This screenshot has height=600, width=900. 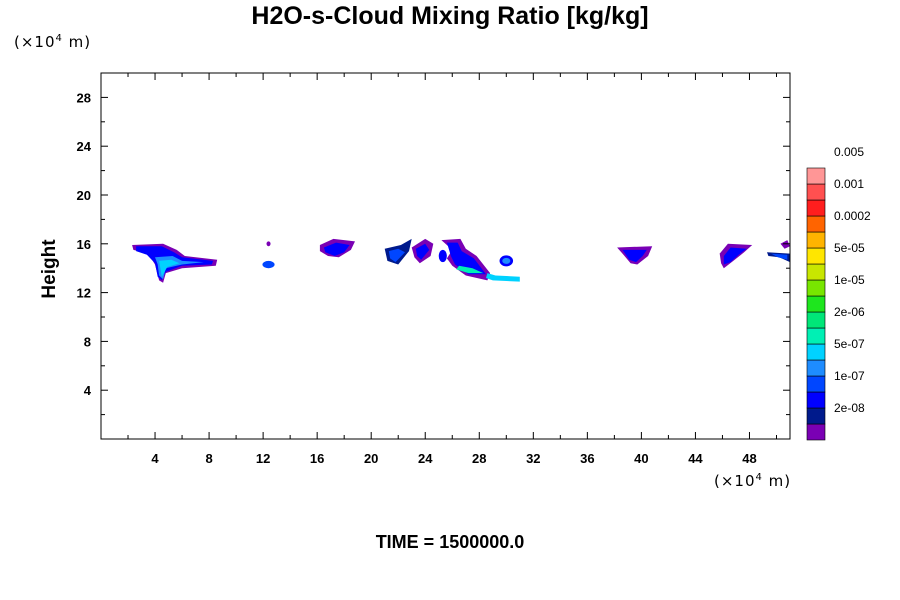 I want to click on x-tick-label: 32, so click(x=533, y=458).